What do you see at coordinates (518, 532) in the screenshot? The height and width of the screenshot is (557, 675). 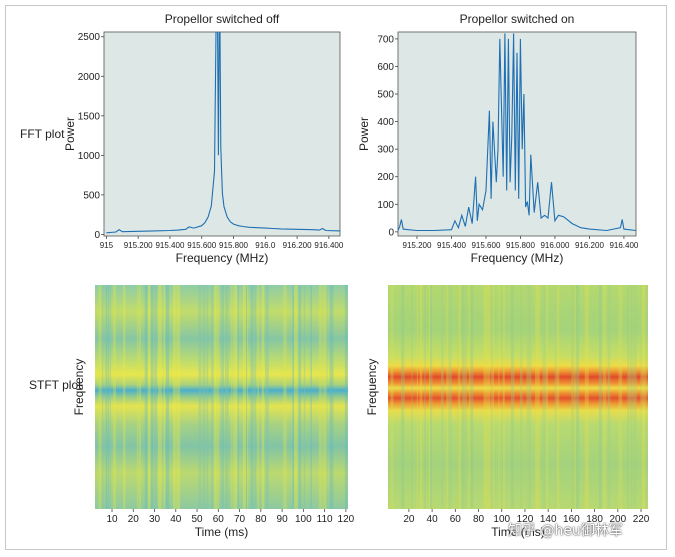 I see `stft-on-x-axis-label: Time (ms)` at bounding box center [518, 532].